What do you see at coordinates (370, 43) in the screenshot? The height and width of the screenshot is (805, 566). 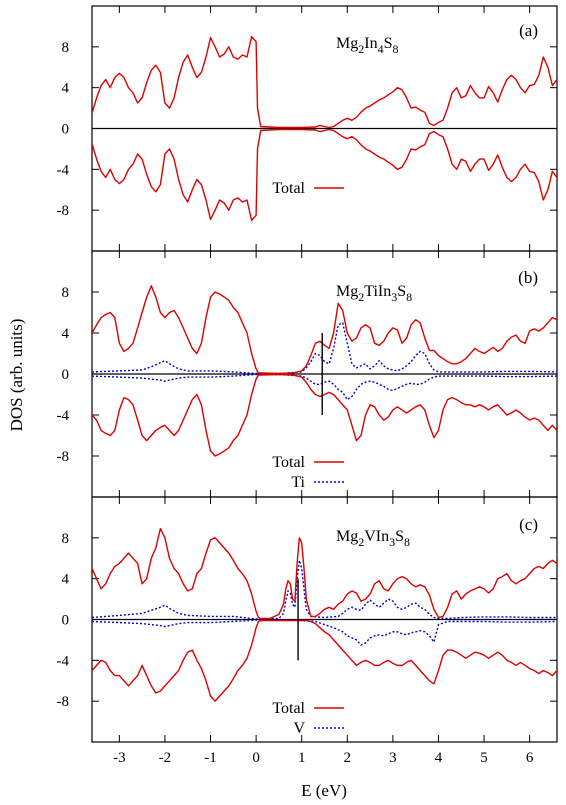 I see `formula-text: In` at bounding box center [370, 43].